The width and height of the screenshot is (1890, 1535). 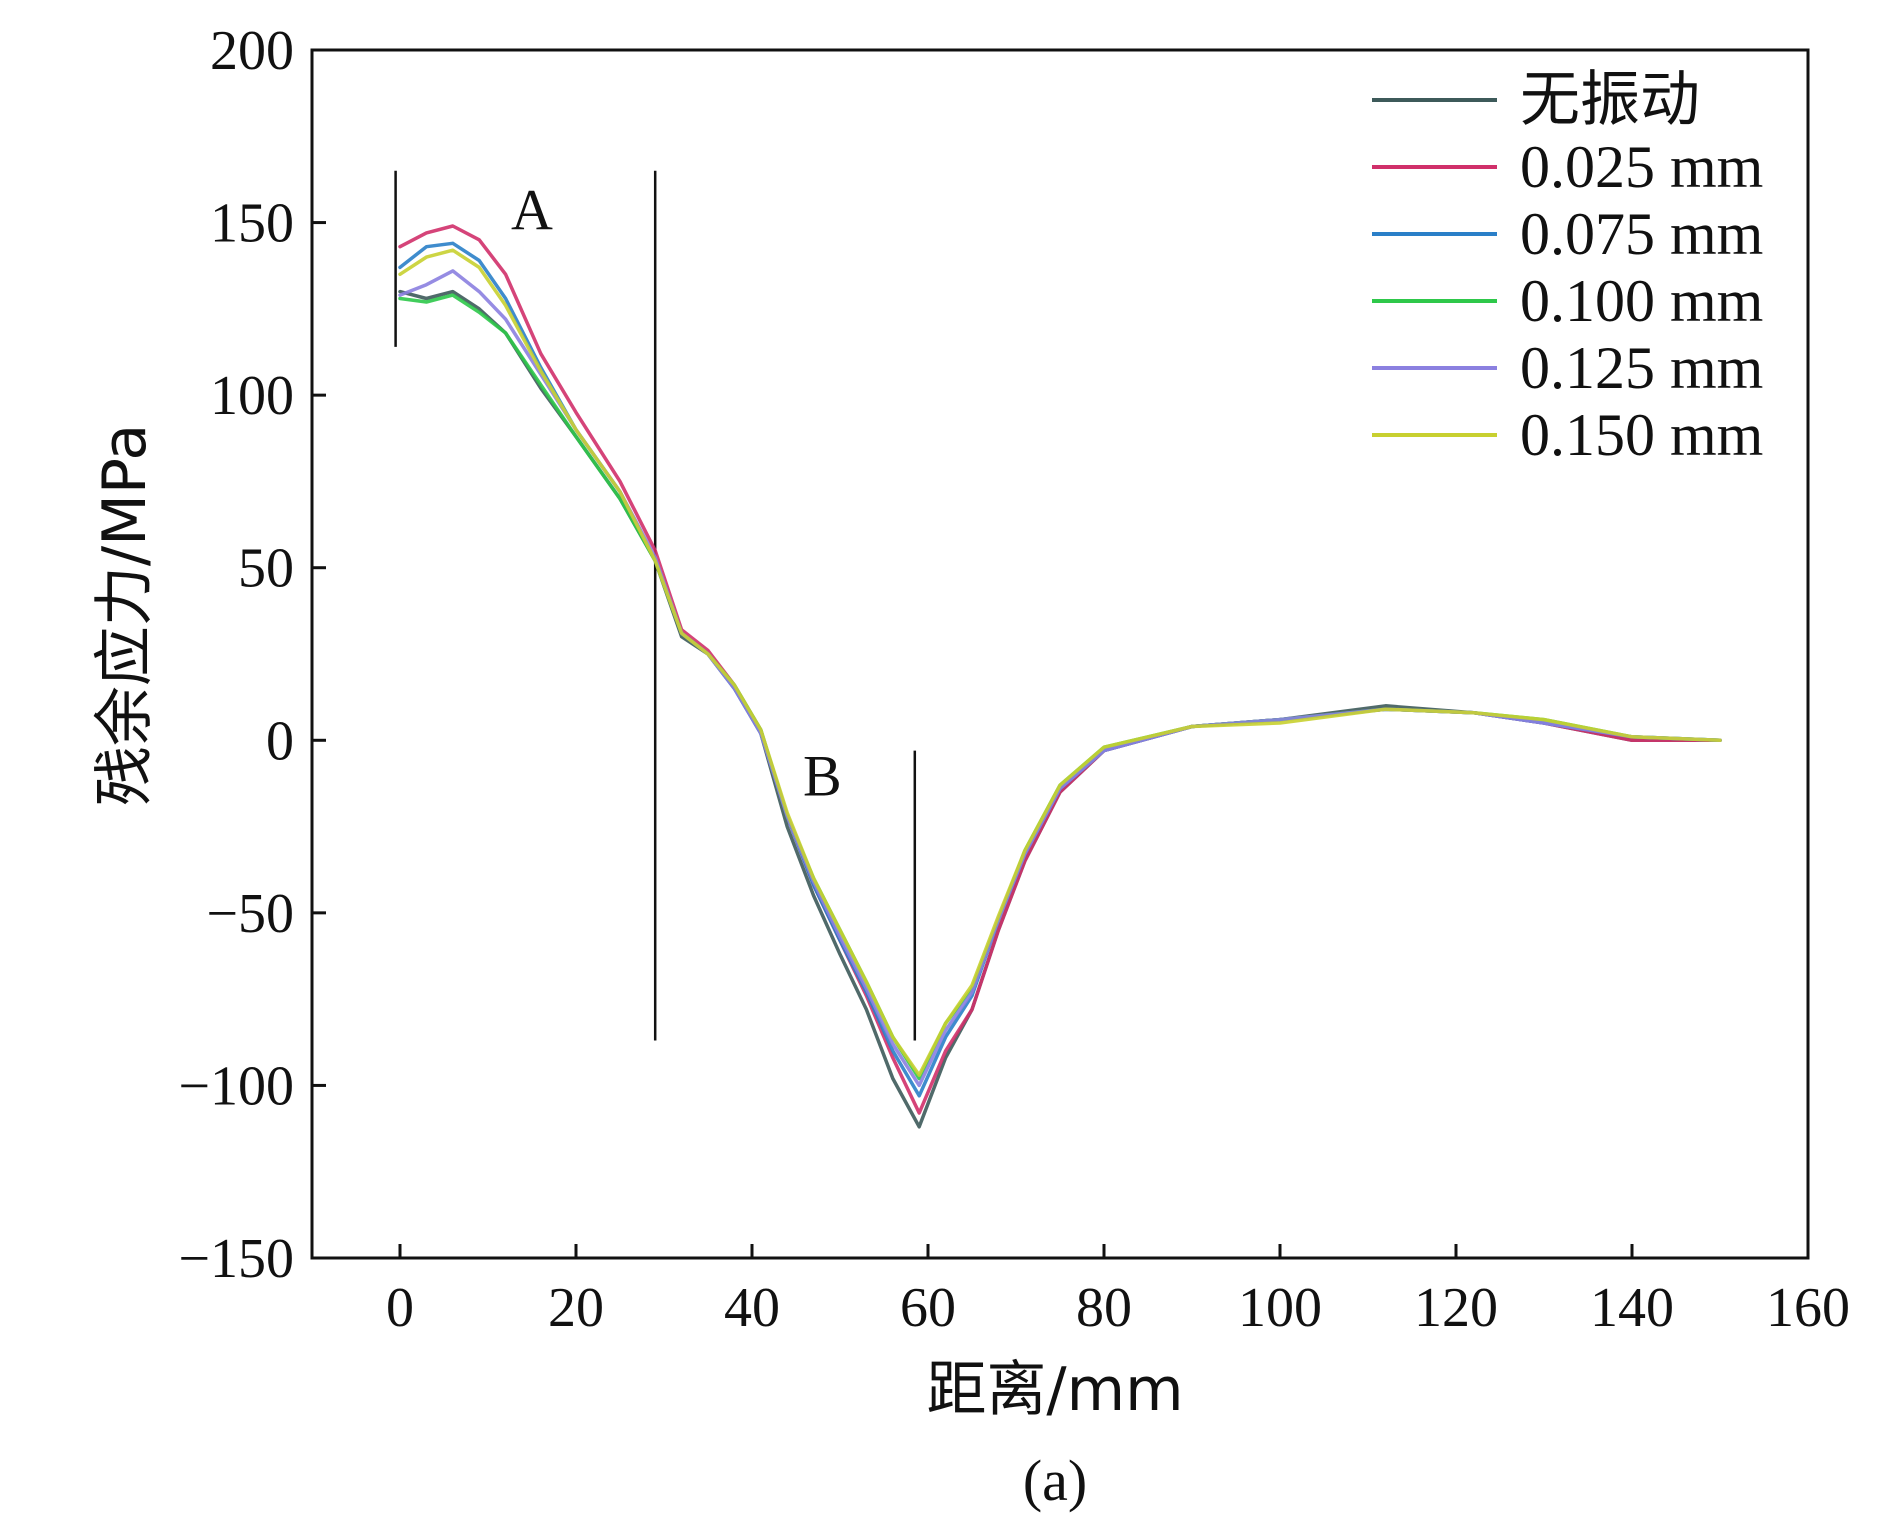 I want to click on x-tick-label: 20, so click(x=576, y=1308).